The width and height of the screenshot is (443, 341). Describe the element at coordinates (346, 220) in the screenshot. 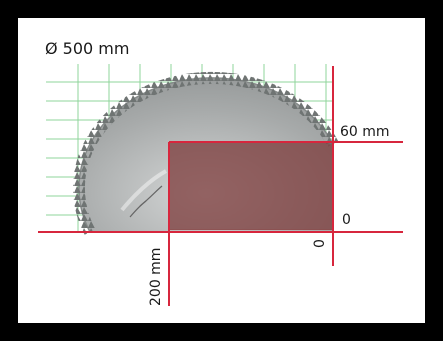

I see `zero-height-label: 0` at that location.